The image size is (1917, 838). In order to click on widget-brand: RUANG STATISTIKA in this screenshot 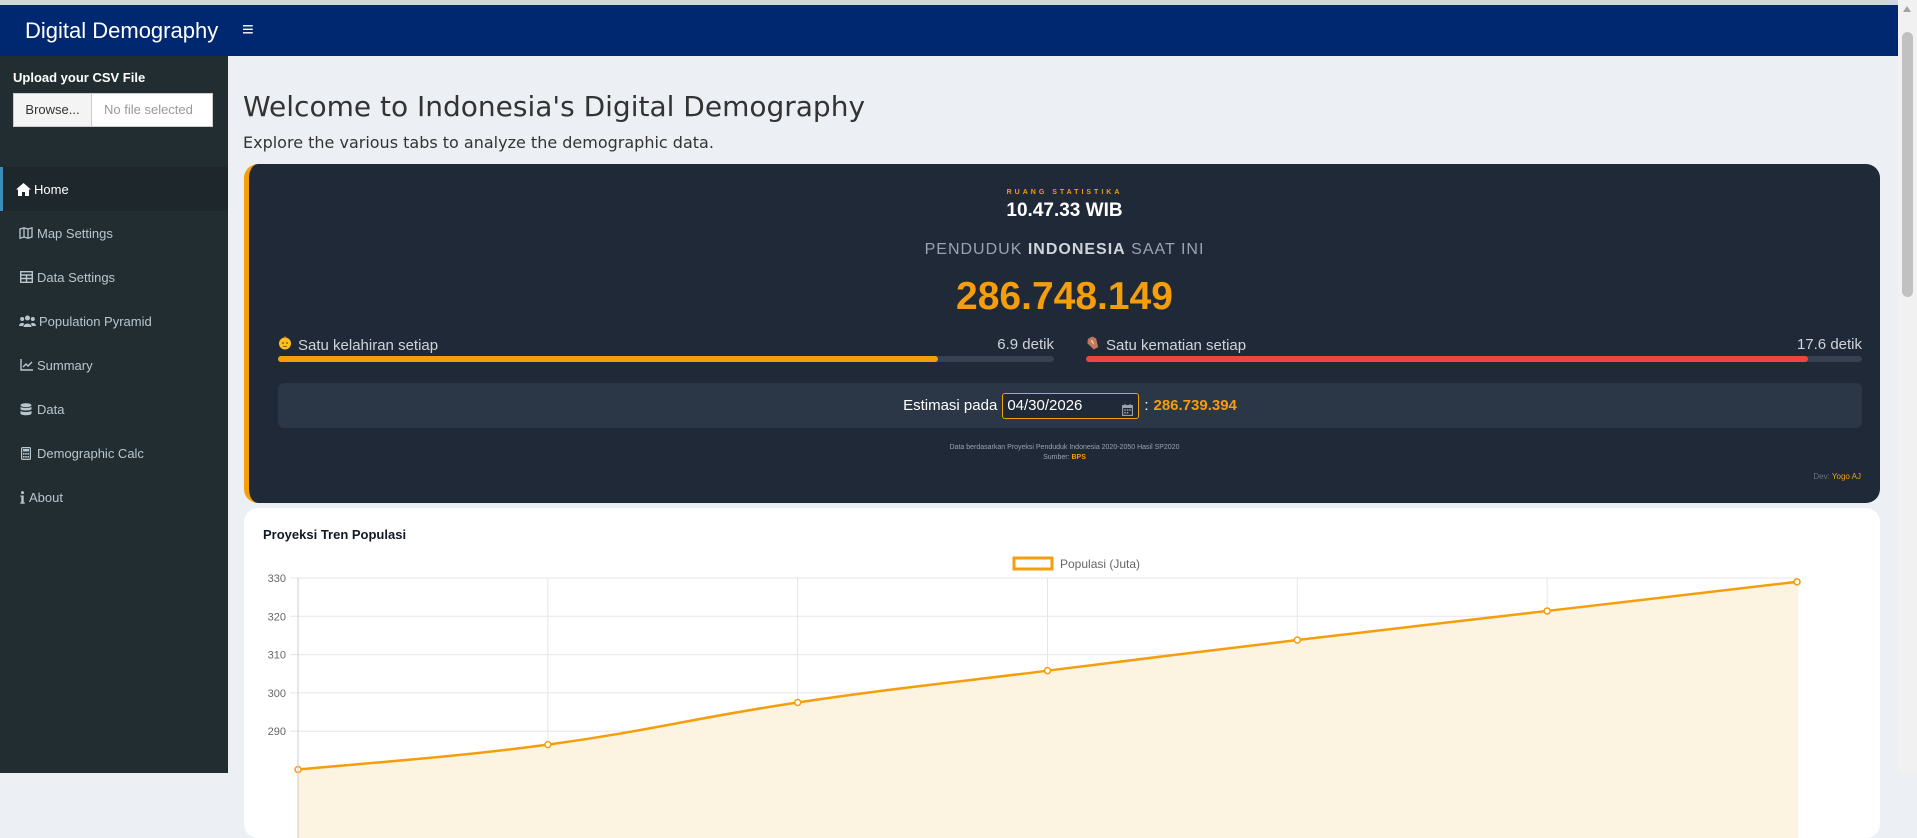, I will do `click(1064, 192)`.